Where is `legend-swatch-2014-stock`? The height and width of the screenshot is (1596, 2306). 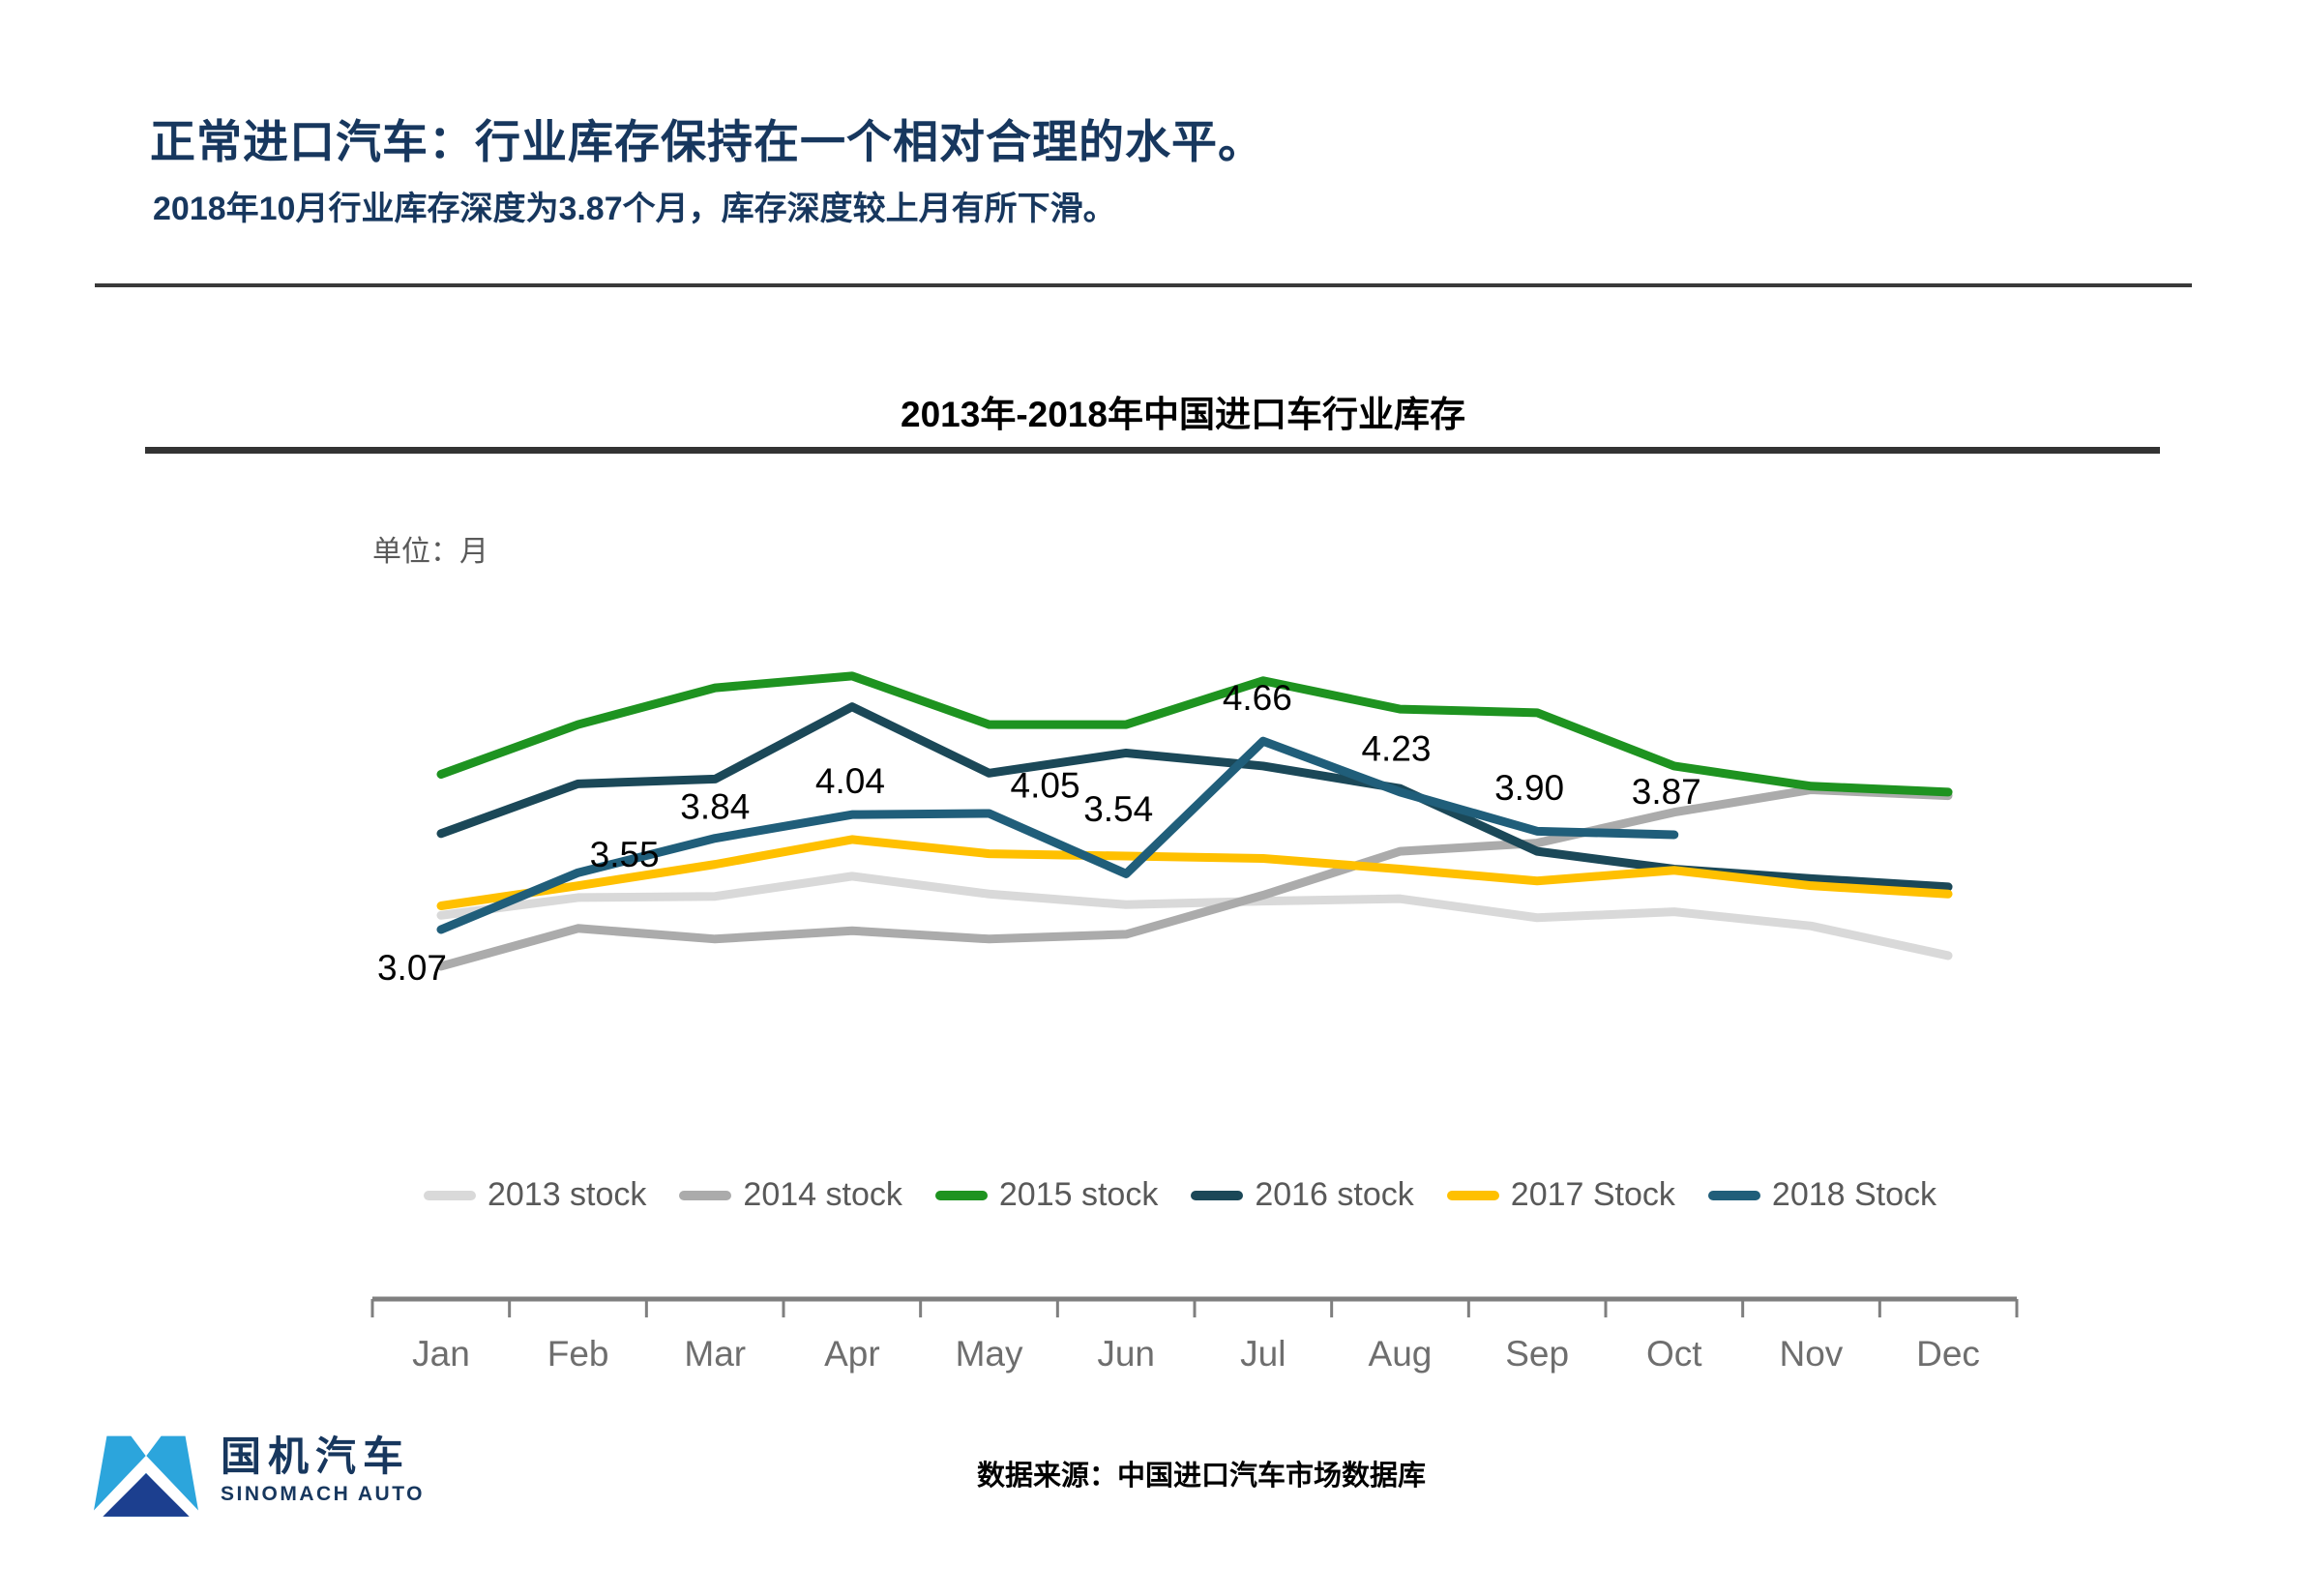
legend-swatch-2014-stock is located at coordinates (705, 1195).